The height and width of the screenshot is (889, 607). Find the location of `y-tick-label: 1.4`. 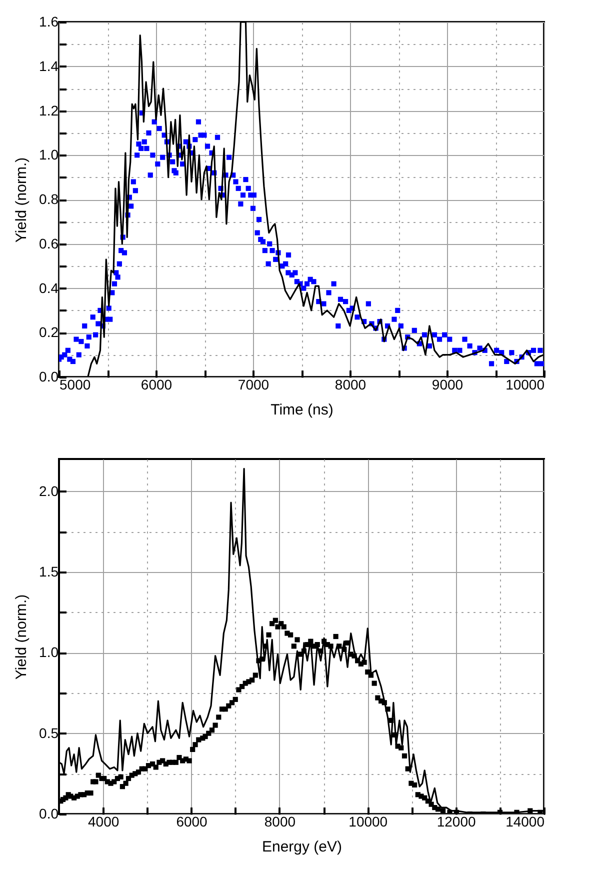

y-tick-label: 1.4 is located at coordinates (49, 66).